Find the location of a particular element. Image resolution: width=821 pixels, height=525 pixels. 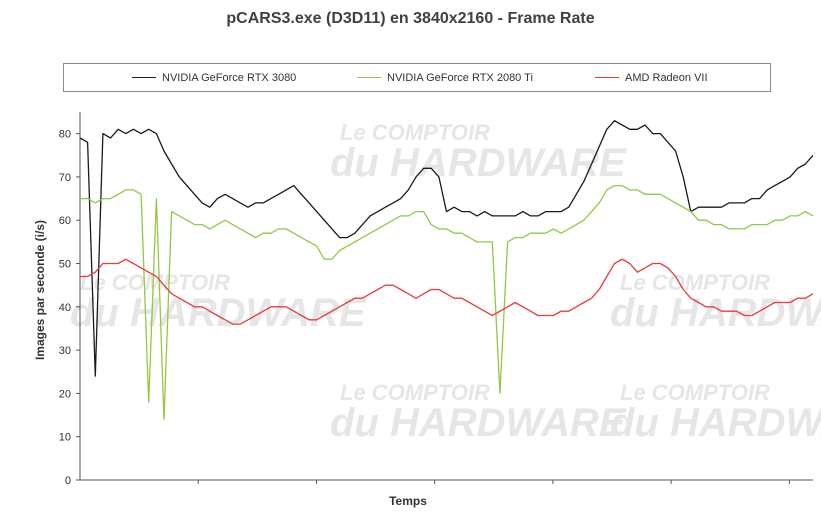

y-tick-label: 40 is located at coordinates (65, 308).